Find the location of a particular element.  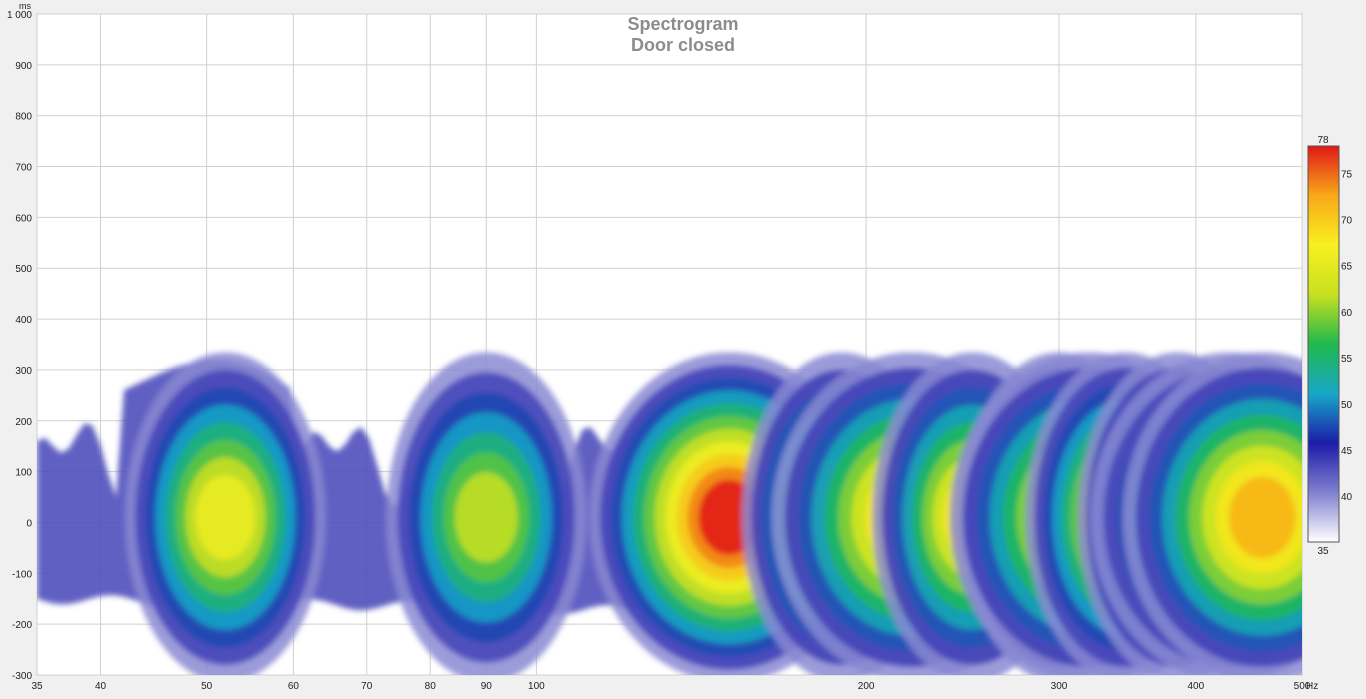

x-tick-label: 60 is located at coordinates (294, 686).